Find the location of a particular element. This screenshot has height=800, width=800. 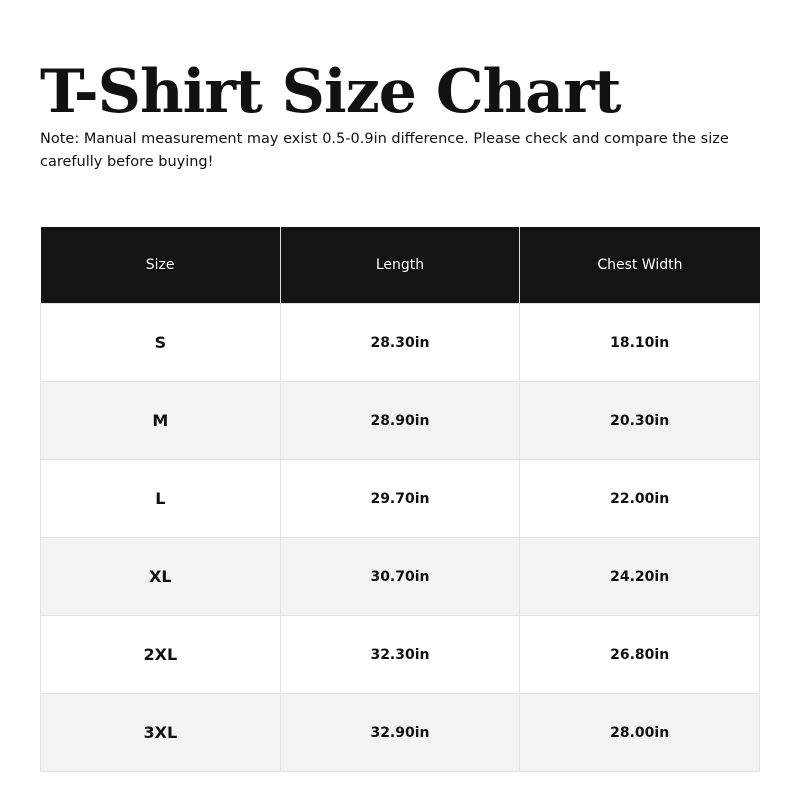

header-size: Size is located at coordinates (160, 265).